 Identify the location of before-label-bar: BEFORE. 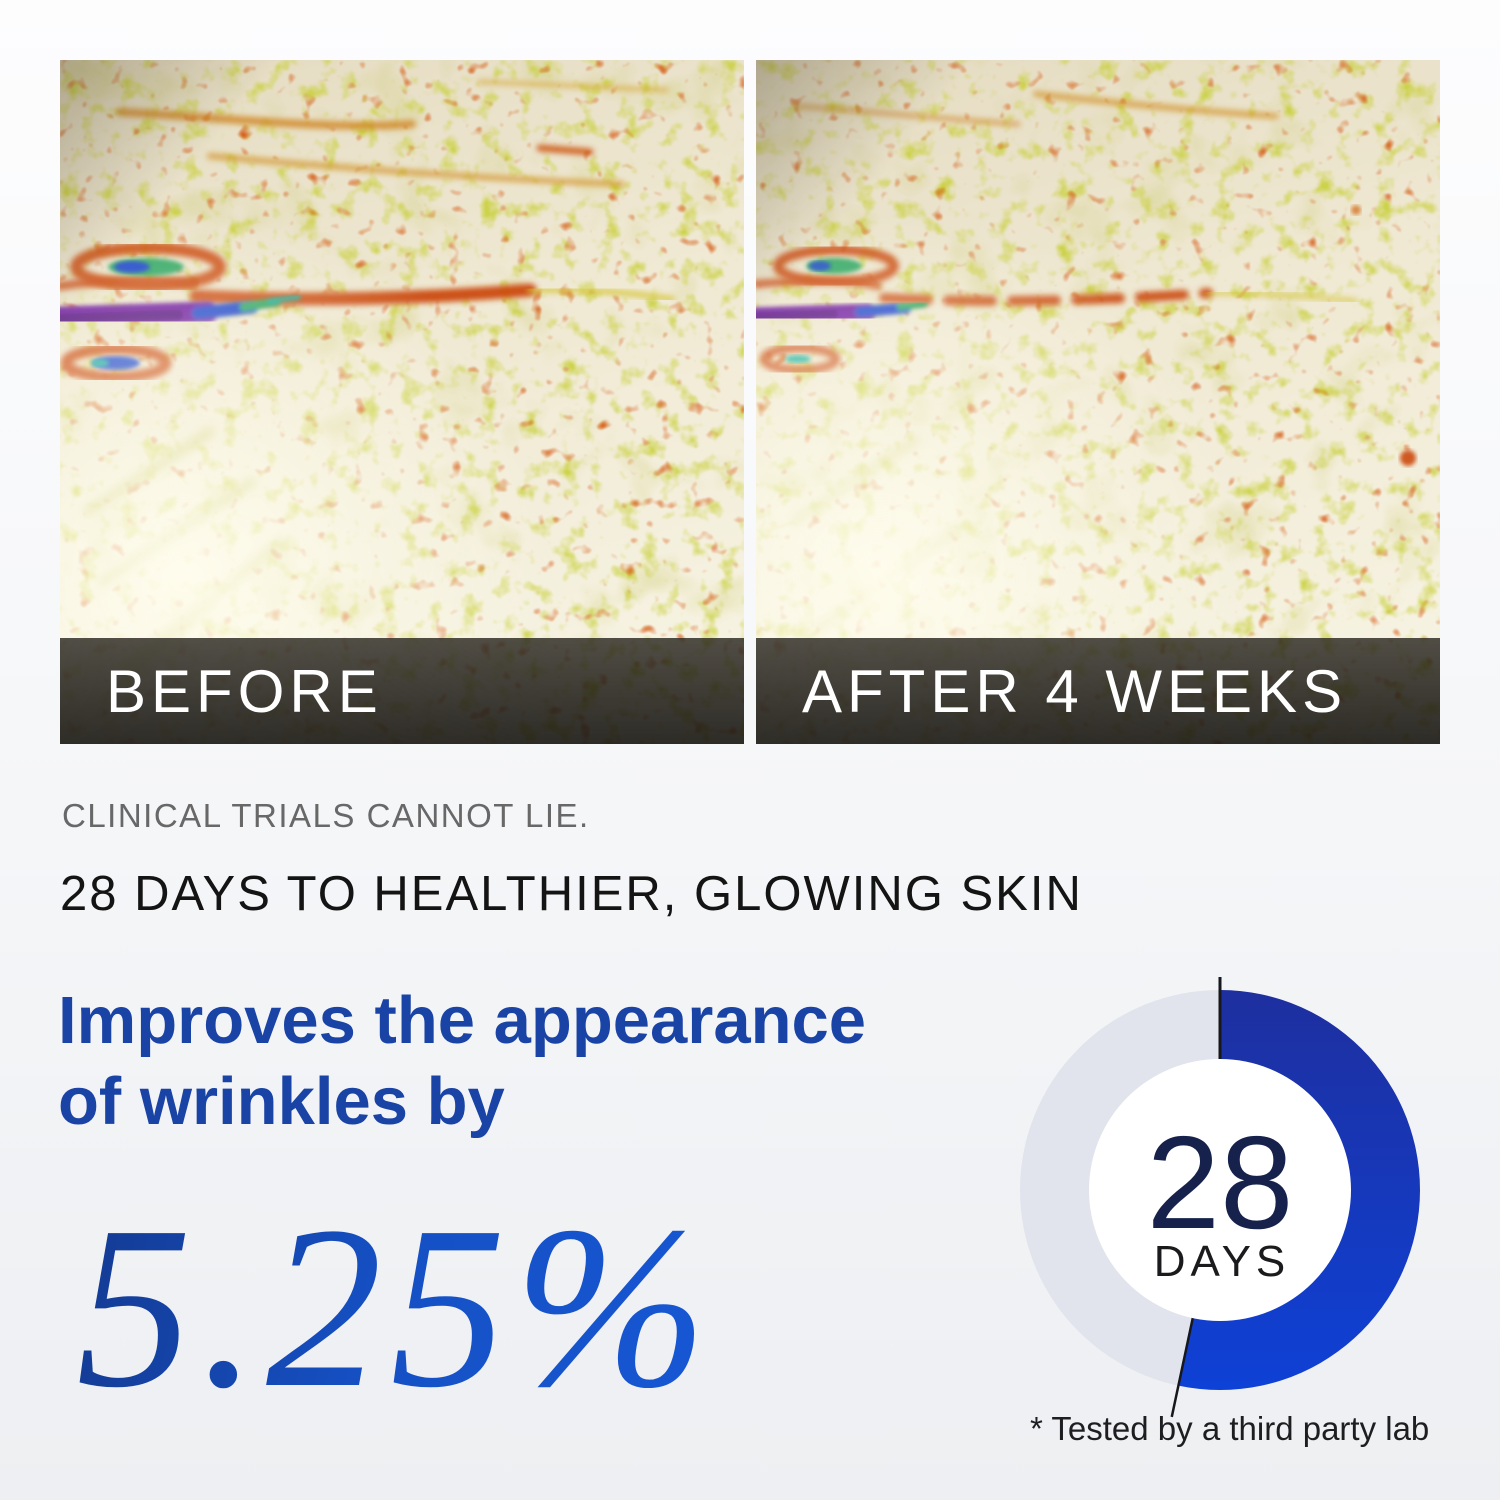
(402, 691).